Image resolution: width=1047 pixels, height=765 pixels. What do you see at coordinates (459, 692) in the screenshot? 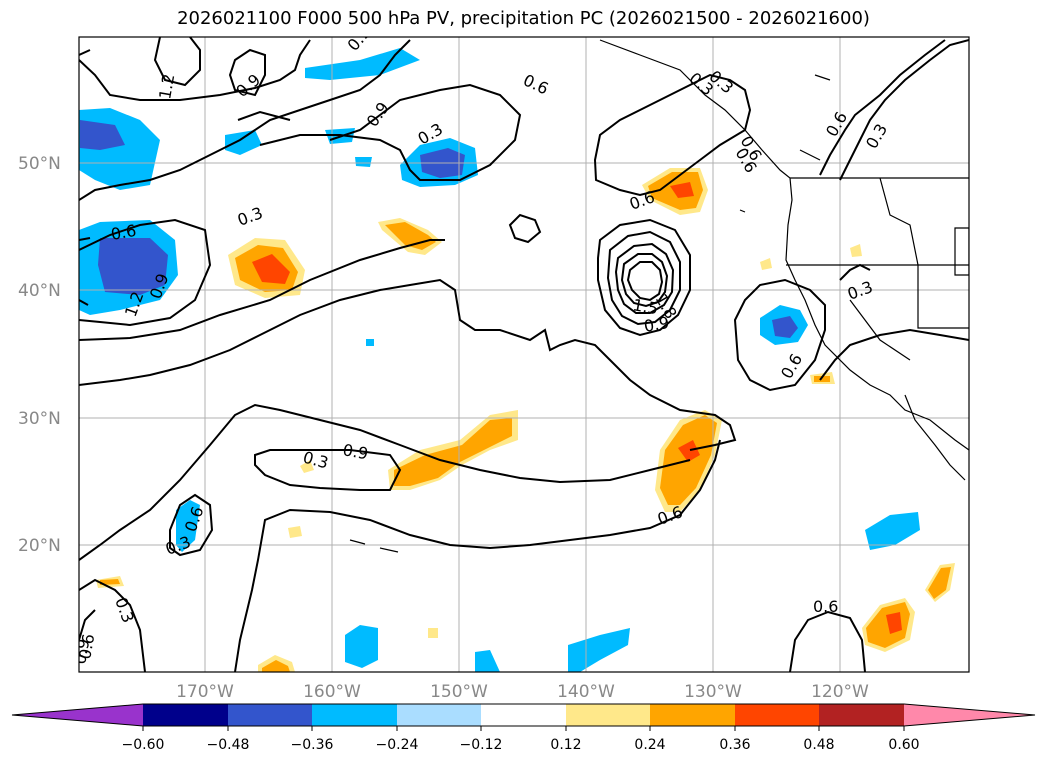
I see `lon-label-150w: 150°W` at bounding box center [459, 692].